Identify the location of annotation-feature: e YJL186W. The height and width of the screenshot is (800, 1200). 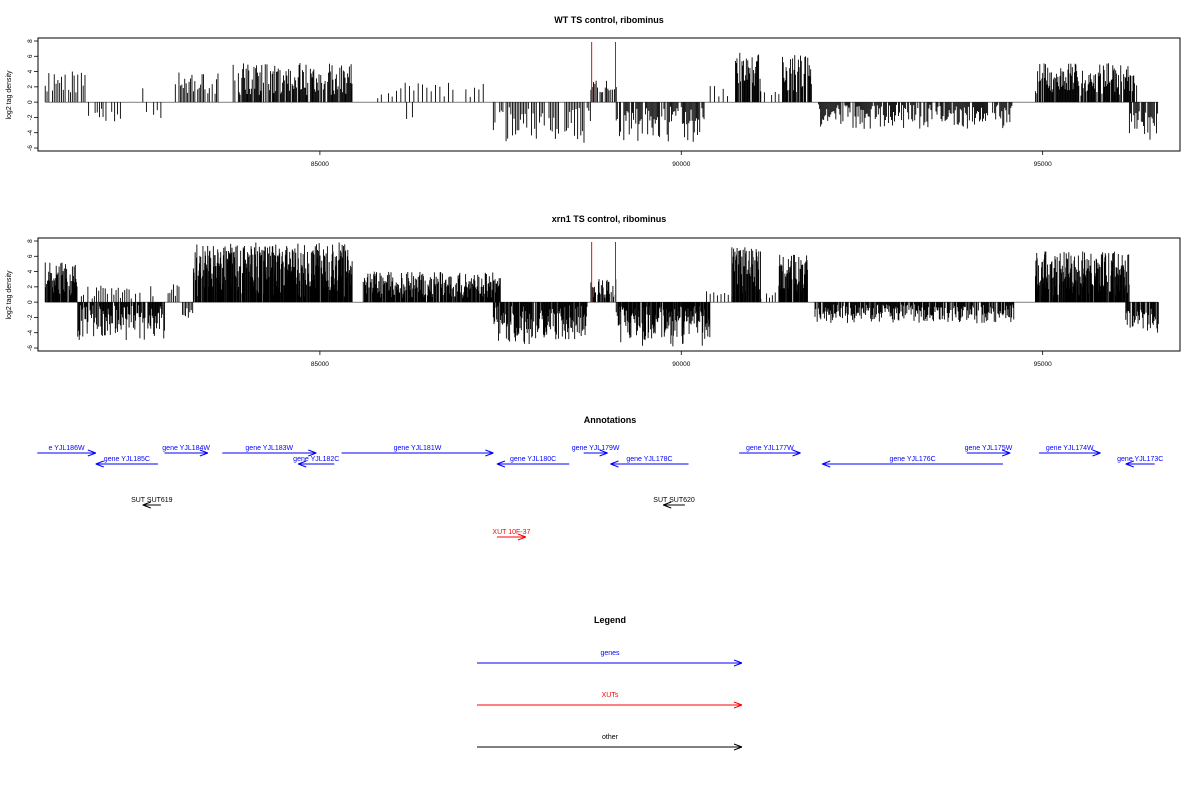
(66, 451).